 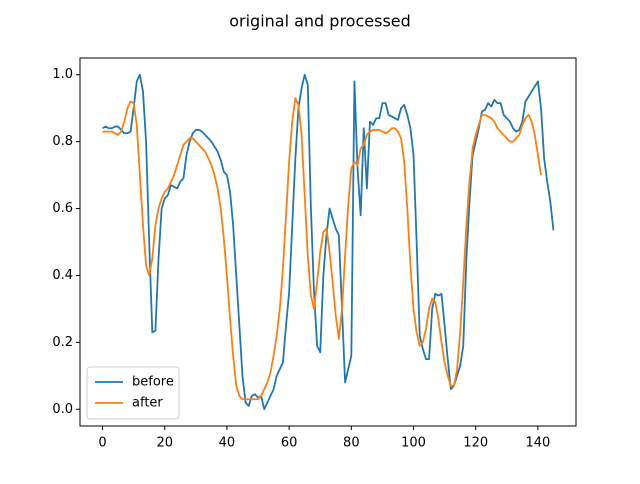 What do you see at coordinates (62, 342) in the screenshot?
I see `y-tick-label: 0.2` at bounding box center [62, 342].